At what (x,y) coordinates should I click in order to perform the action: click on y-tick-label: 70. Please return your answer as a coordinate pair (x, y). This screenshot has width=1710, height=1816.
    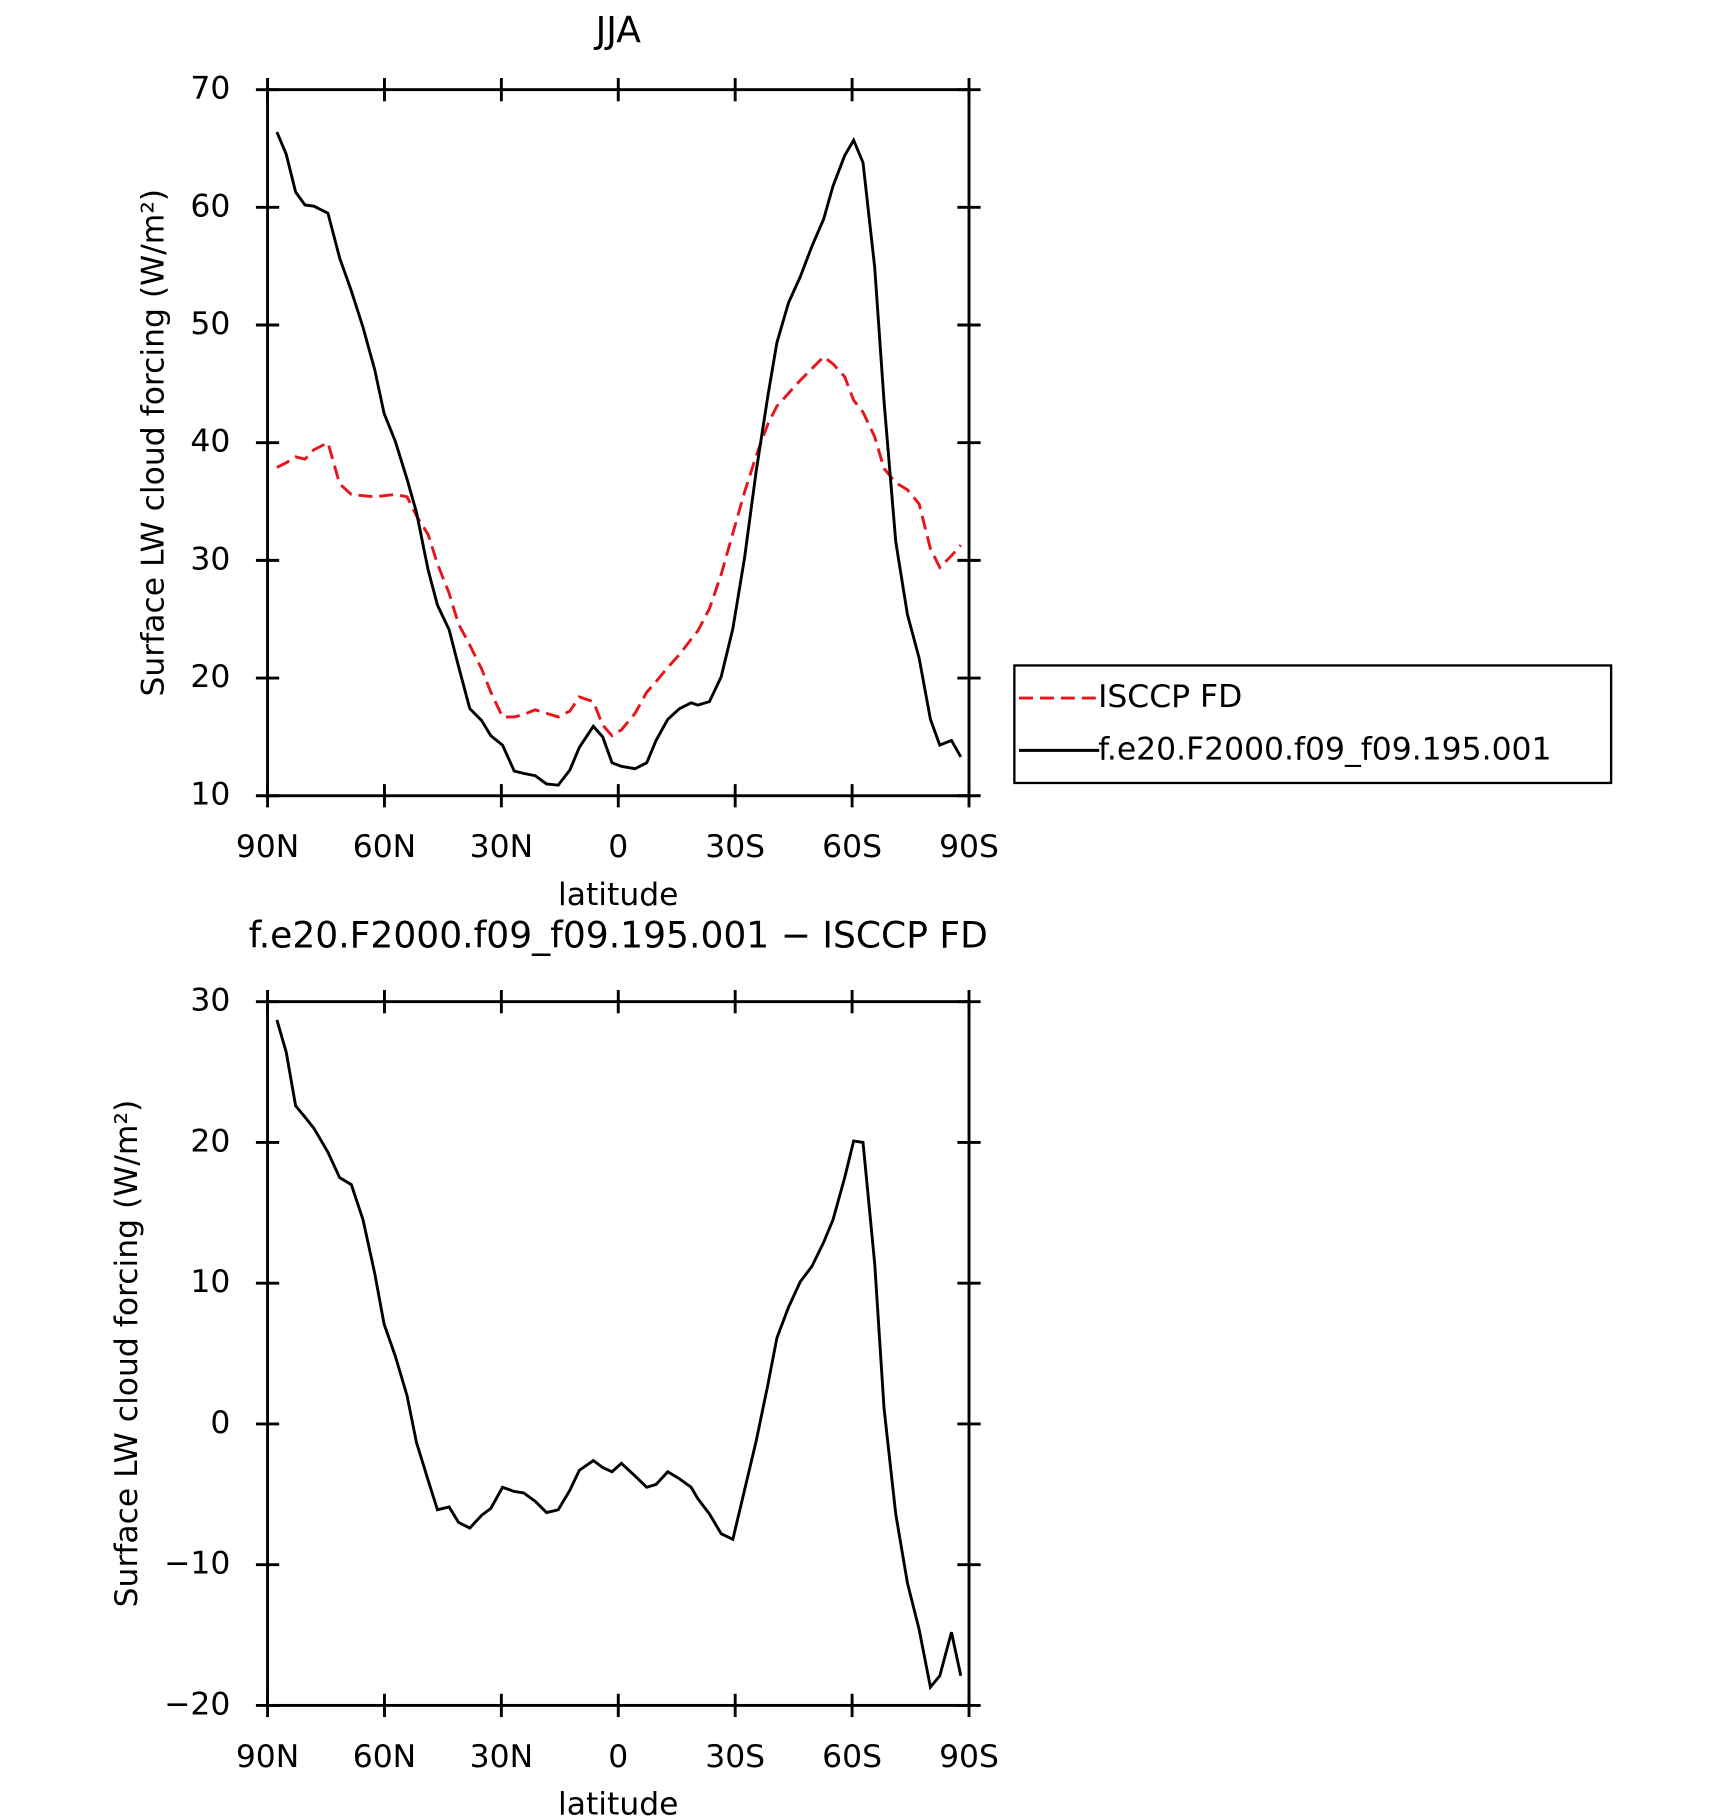
    Looking at the image, I should click on (210, 89).